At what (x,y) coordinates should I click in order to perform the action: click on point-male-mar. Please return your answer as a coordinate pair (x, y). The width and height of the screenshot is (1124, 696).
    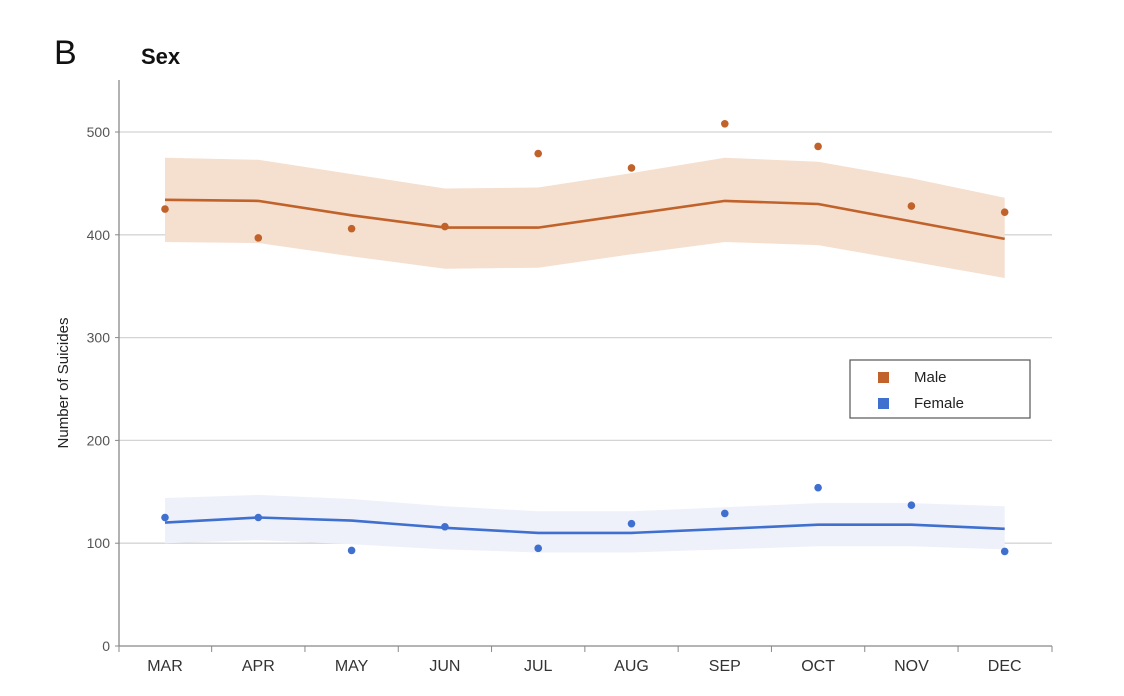
    Looking at the image, I should click on (165, 209).